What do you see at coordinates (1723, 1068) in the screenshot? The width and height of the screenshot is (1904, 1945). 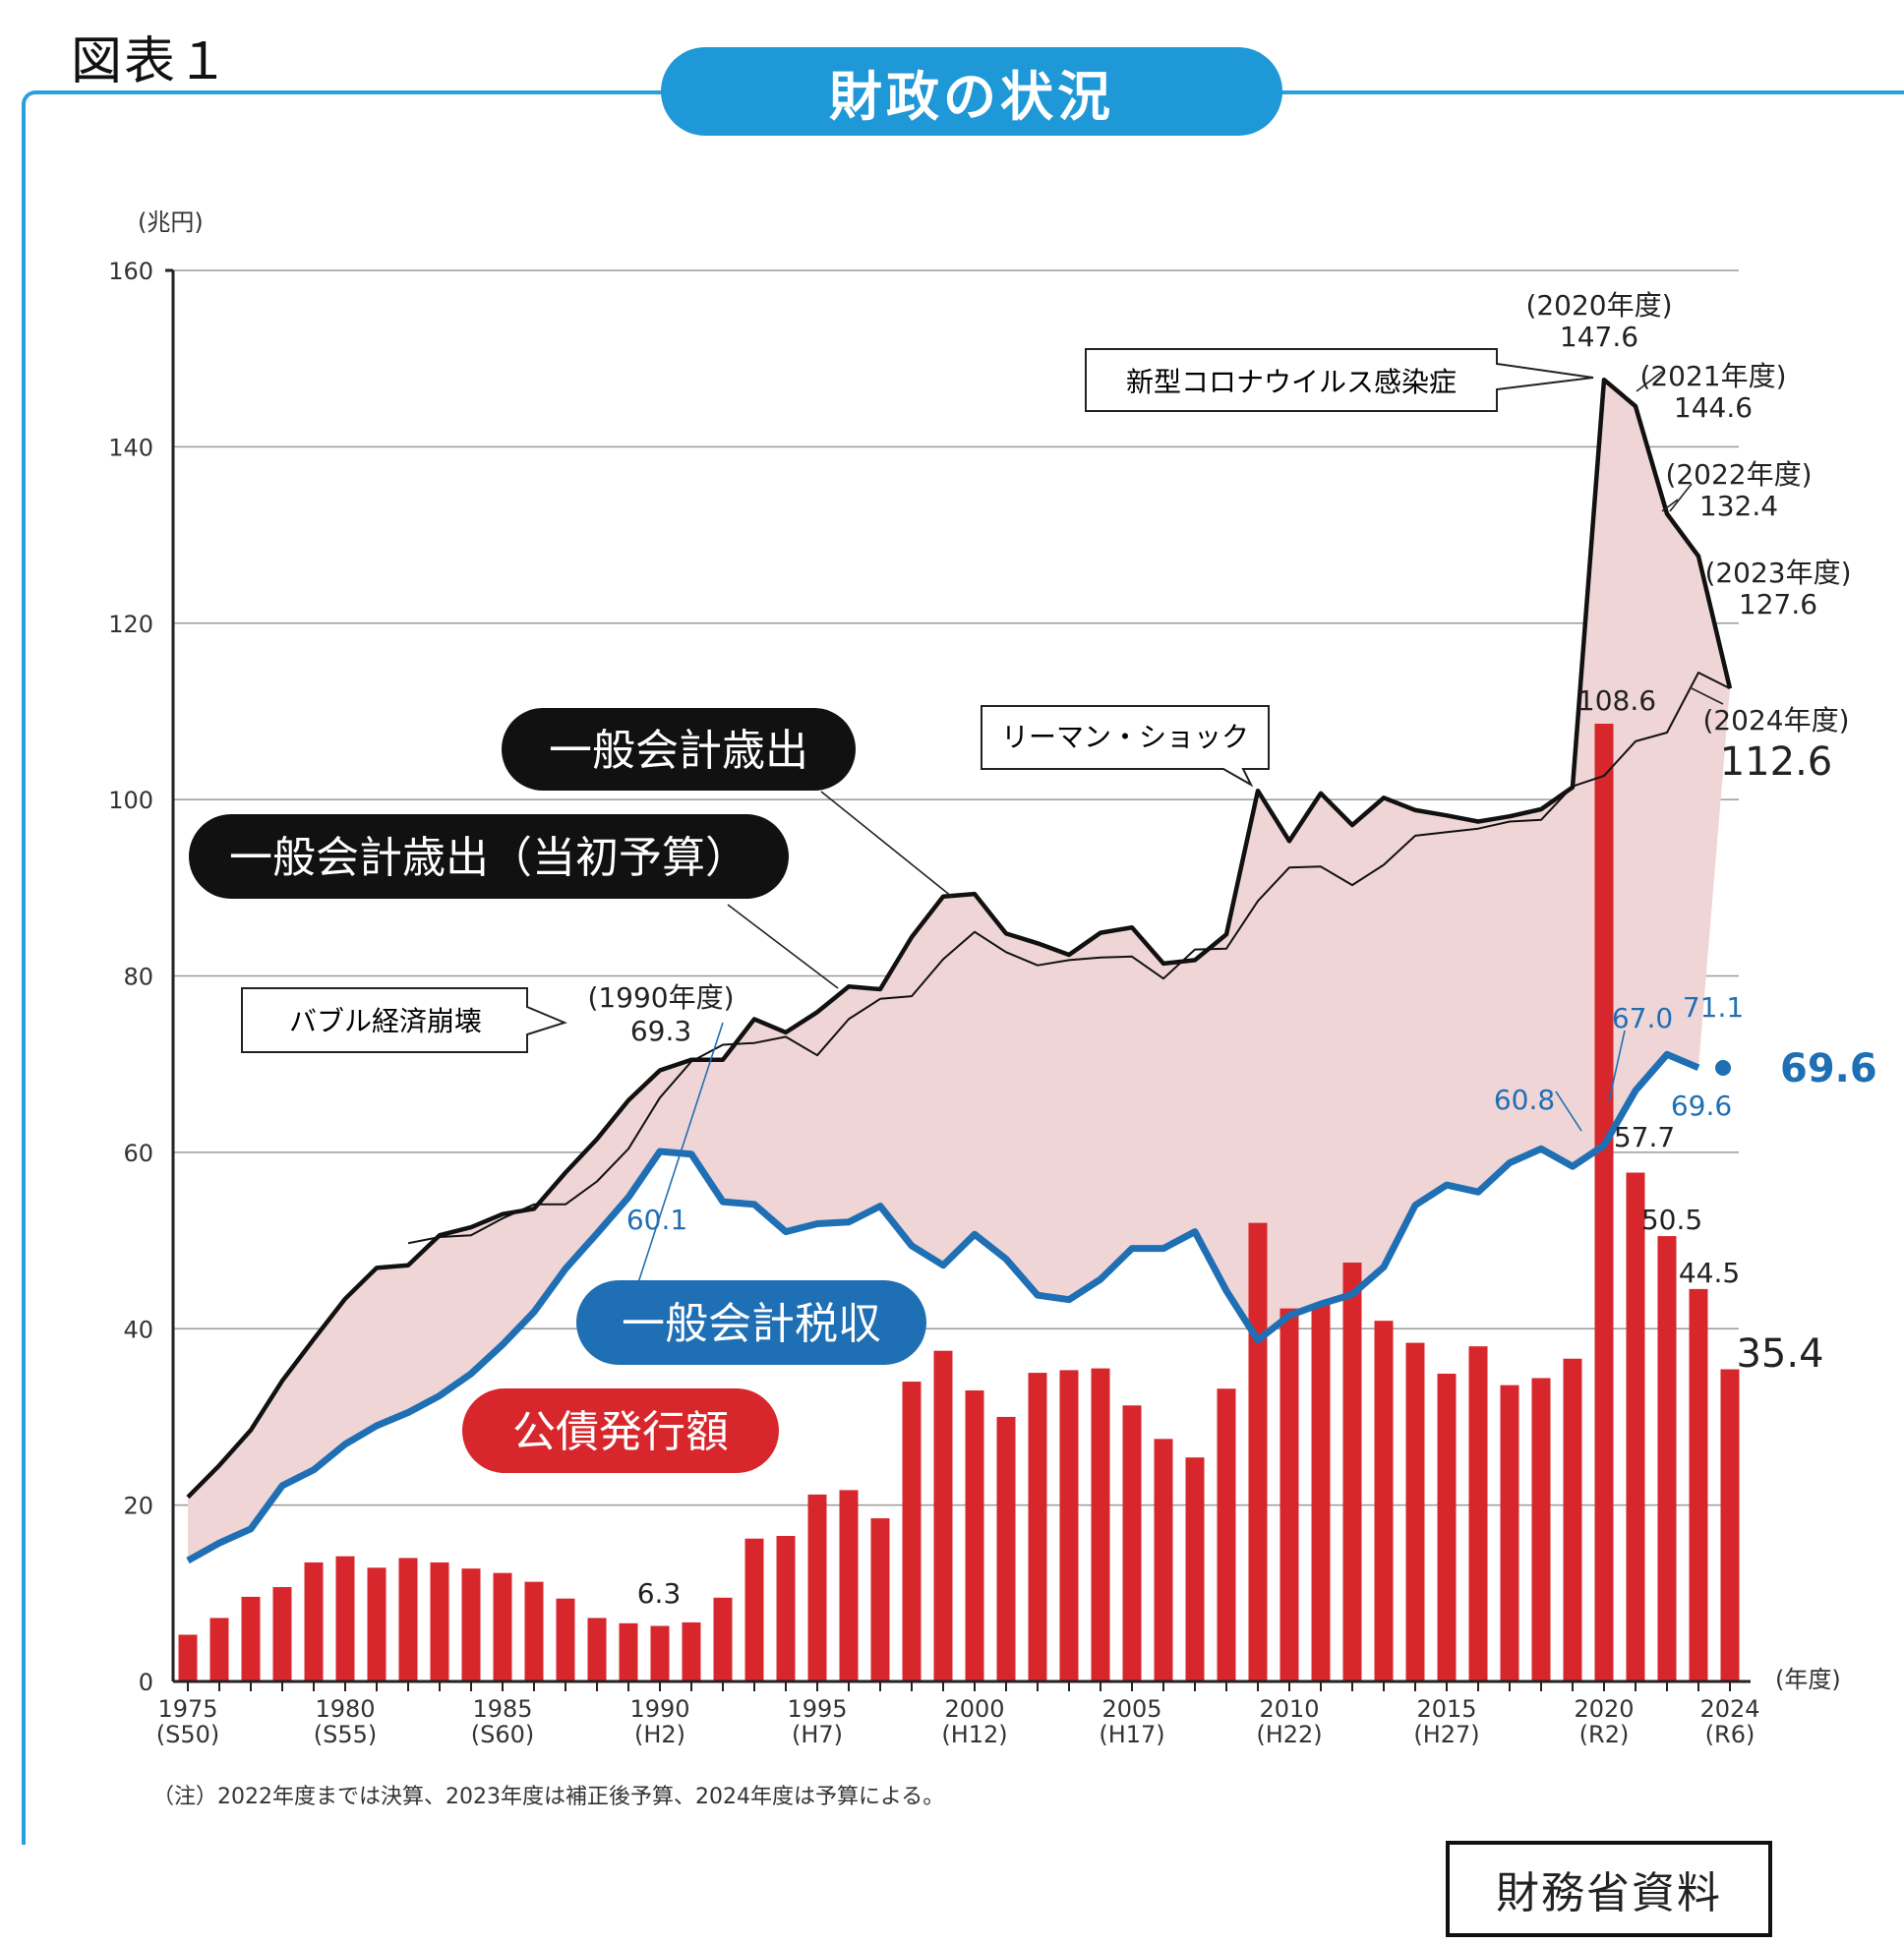 I see `tax-2024-dot` at bounding box center [1723, 1068].